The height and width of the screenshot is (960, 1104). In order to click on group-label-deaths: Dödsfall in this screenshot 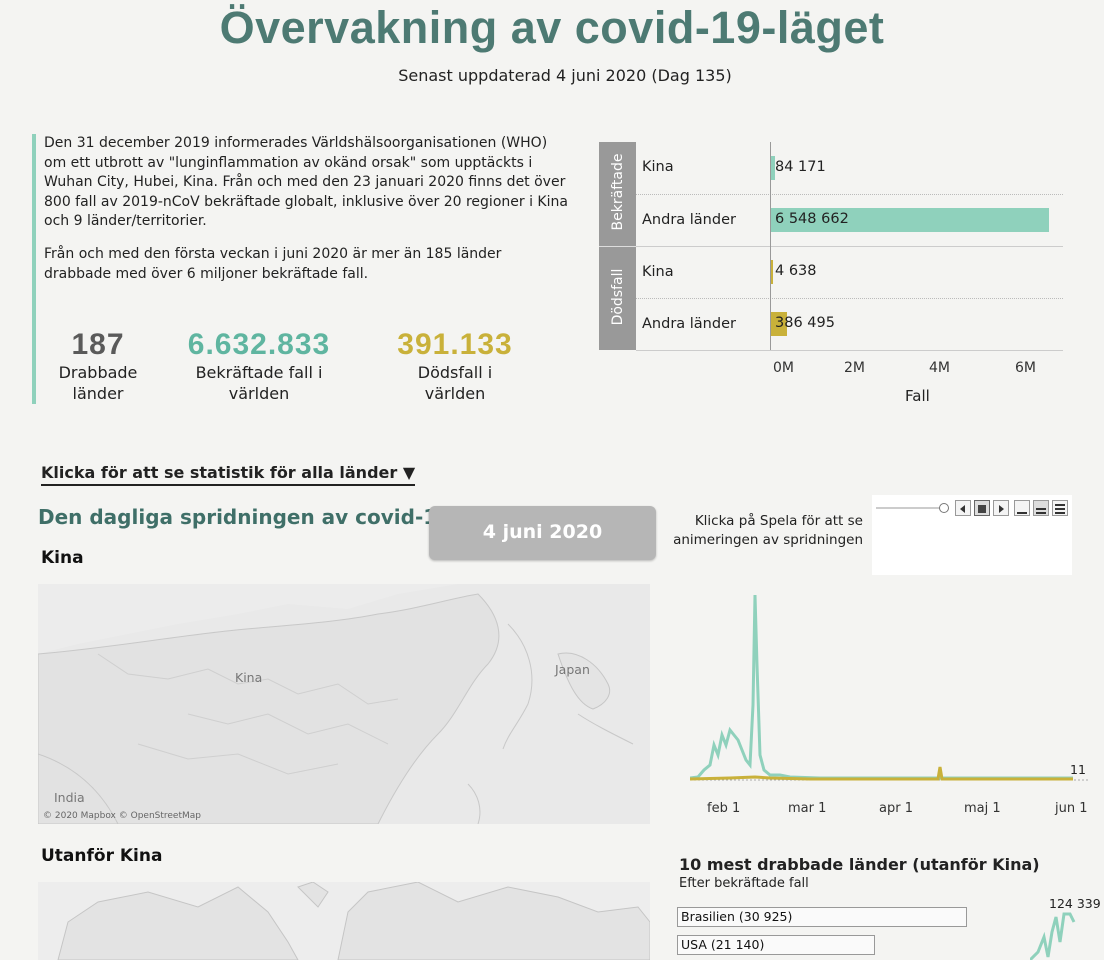, I will do `click(618, 297)`.